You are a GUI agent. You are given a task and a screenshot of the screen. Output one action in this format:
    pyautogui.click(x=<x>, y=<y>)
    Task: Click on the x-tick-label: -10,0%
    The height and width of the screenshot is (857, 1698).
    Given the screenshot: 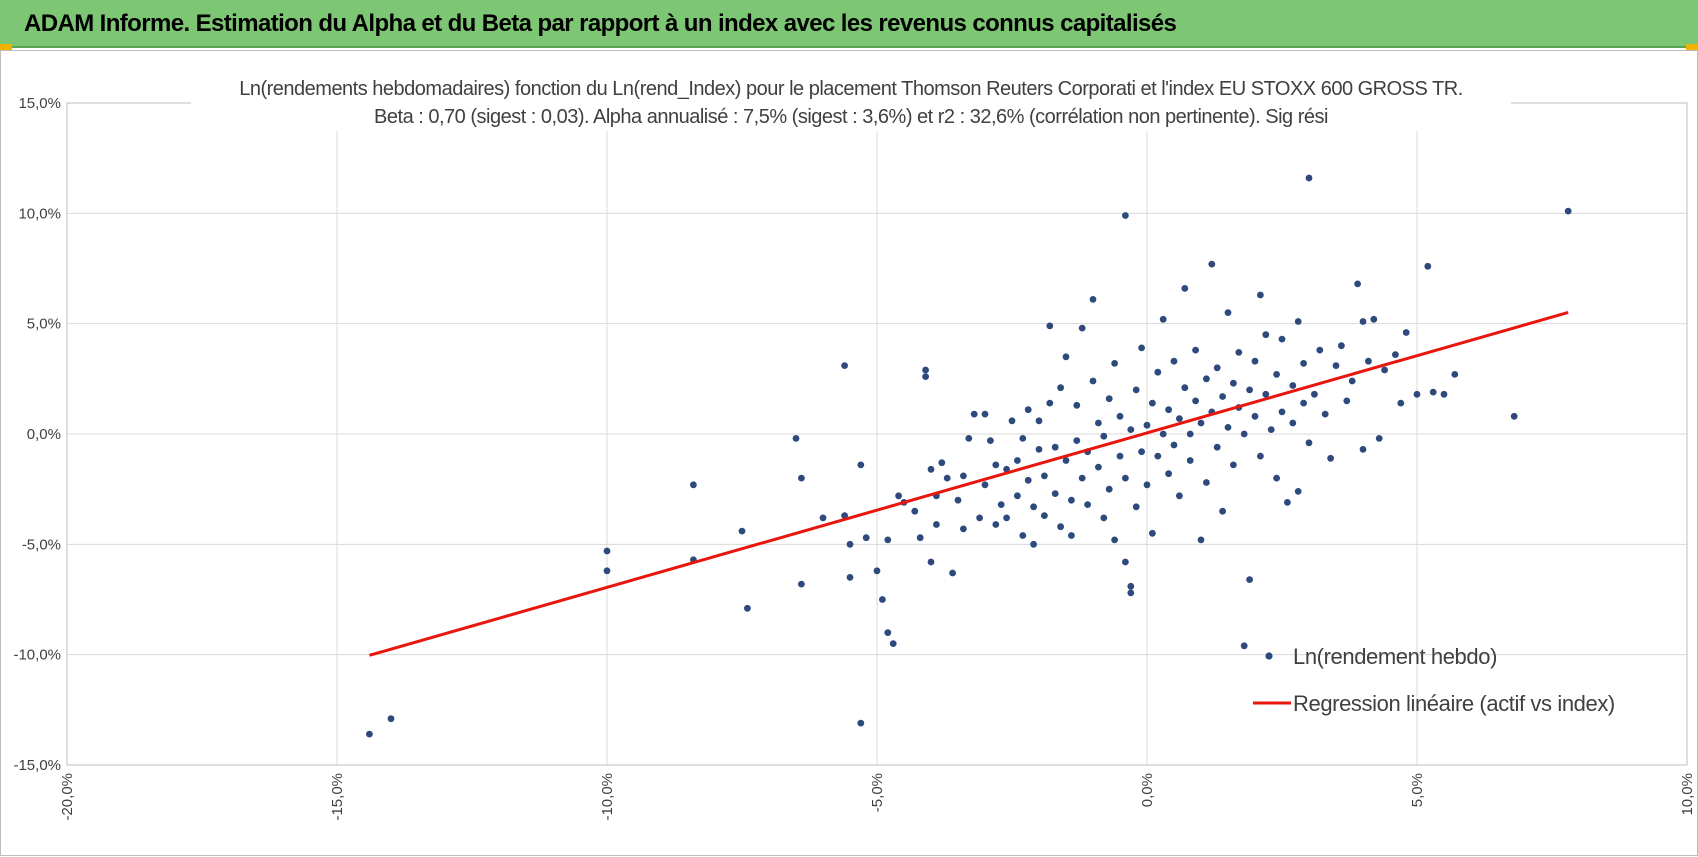 What is the action you would take?
    pyautogui.click(x=607, y=797)
    